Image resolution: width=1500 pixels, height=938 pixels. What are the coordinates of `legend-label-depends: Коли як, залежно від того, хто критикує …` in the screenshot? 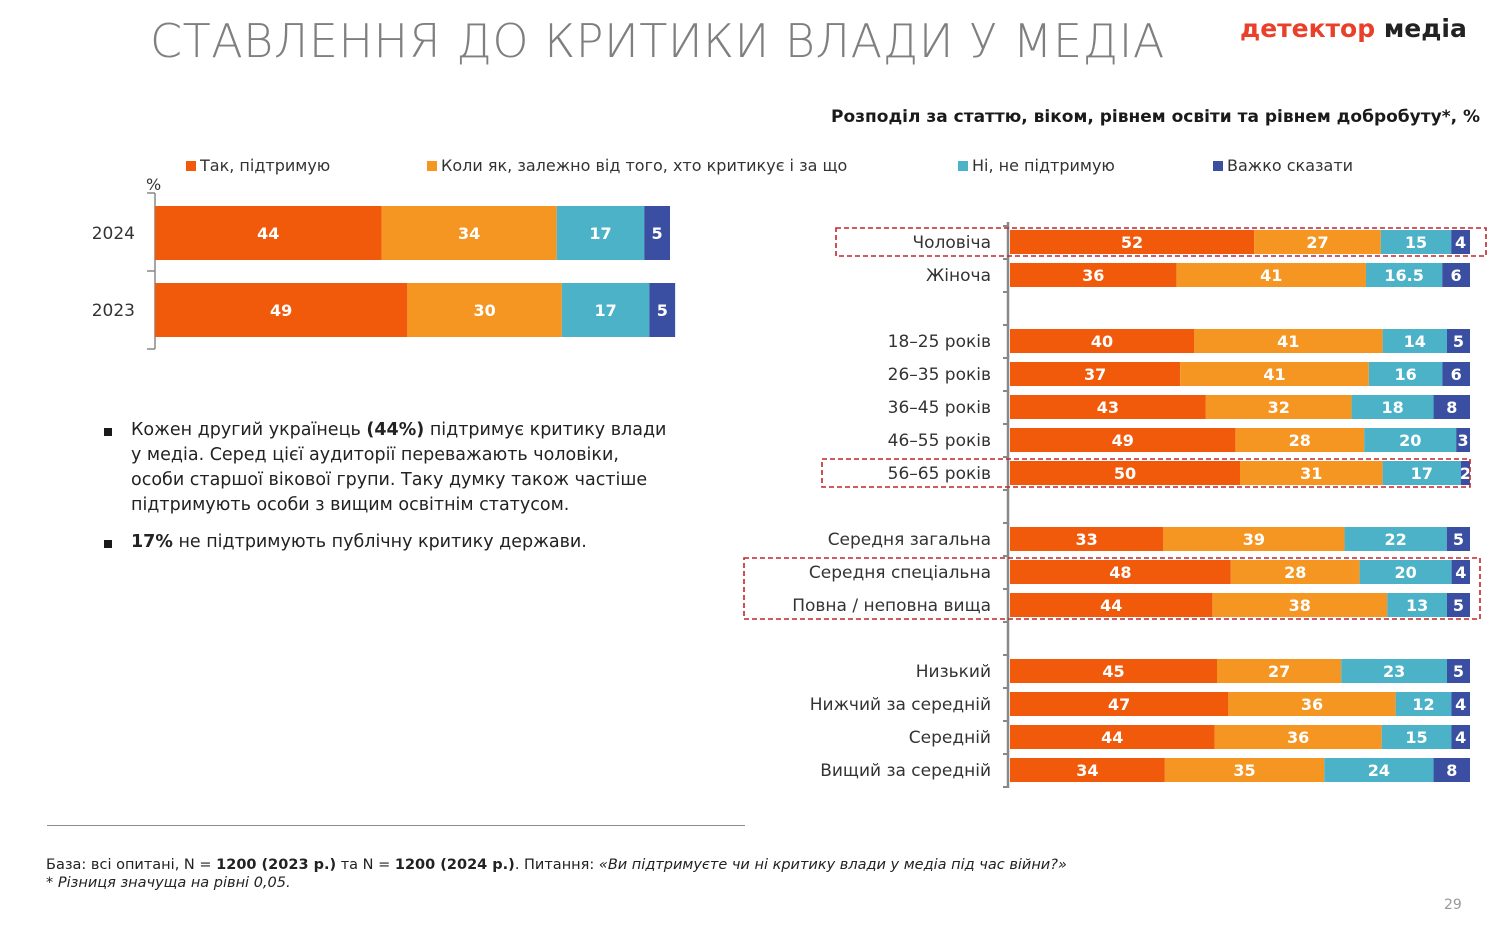 It's located at (644, 165).